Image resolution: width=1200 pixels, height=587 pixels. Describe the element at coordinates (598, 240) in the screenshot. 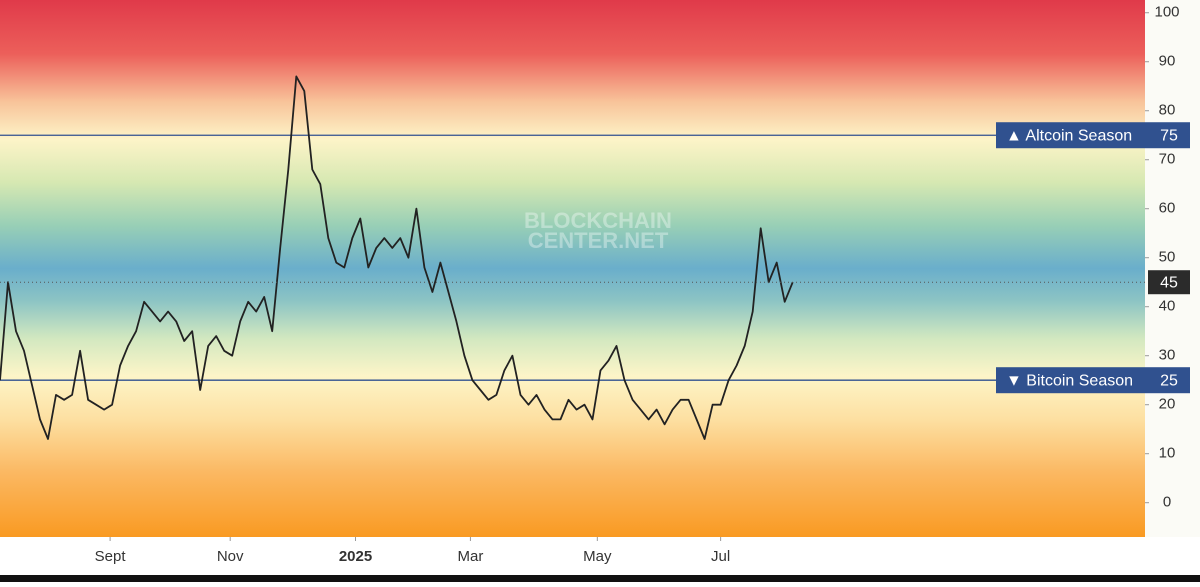

I see `watermark: CENTER.NET` at that location.